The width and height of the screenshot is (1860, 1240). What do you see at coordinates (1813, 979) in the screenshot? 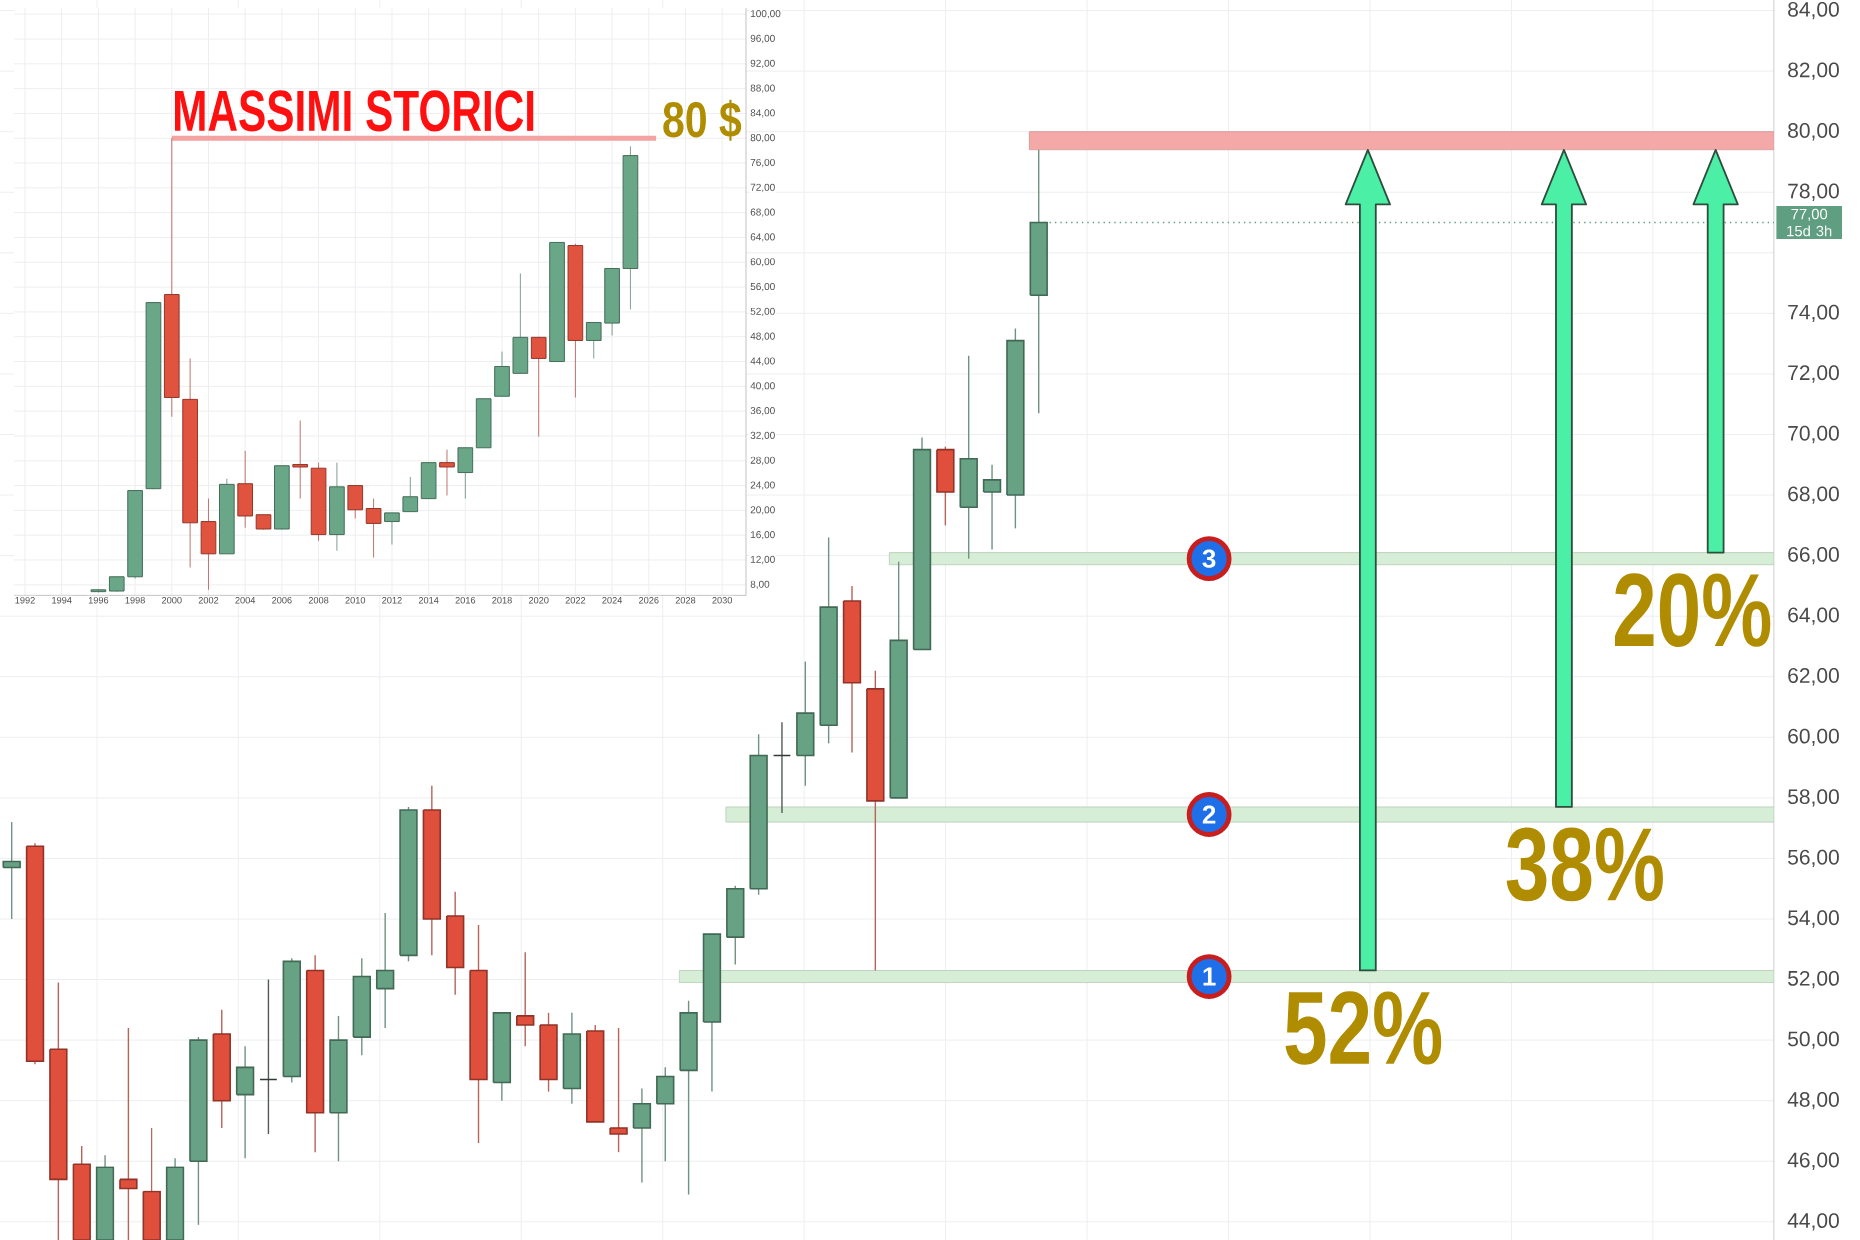
I see `y-tick-label: 52,00` at bounding box center [1813, 979].